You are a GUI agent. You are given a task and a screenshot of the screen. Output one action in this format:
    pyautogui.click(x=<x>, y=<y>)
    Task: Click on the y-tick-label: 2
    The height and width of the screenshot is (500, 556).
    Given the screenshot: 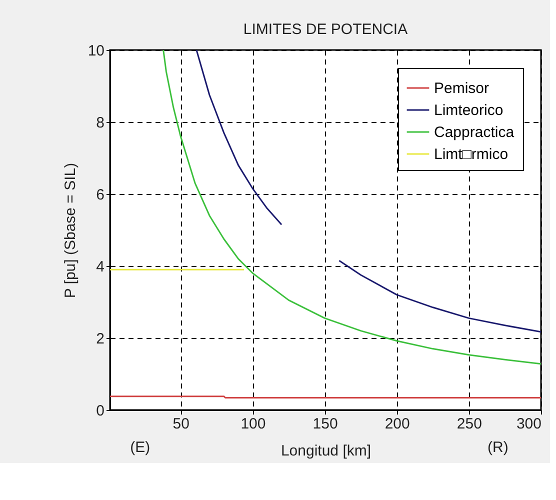 What is the action you would take?
    pyautogui.click(x=100, y=339)
    